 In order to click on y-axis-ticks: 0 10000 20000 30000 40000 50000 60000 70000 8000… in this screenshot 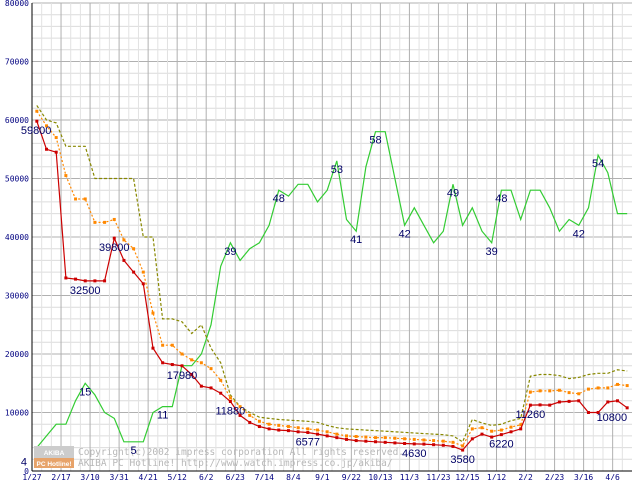, I will do `click(17, 238)`.